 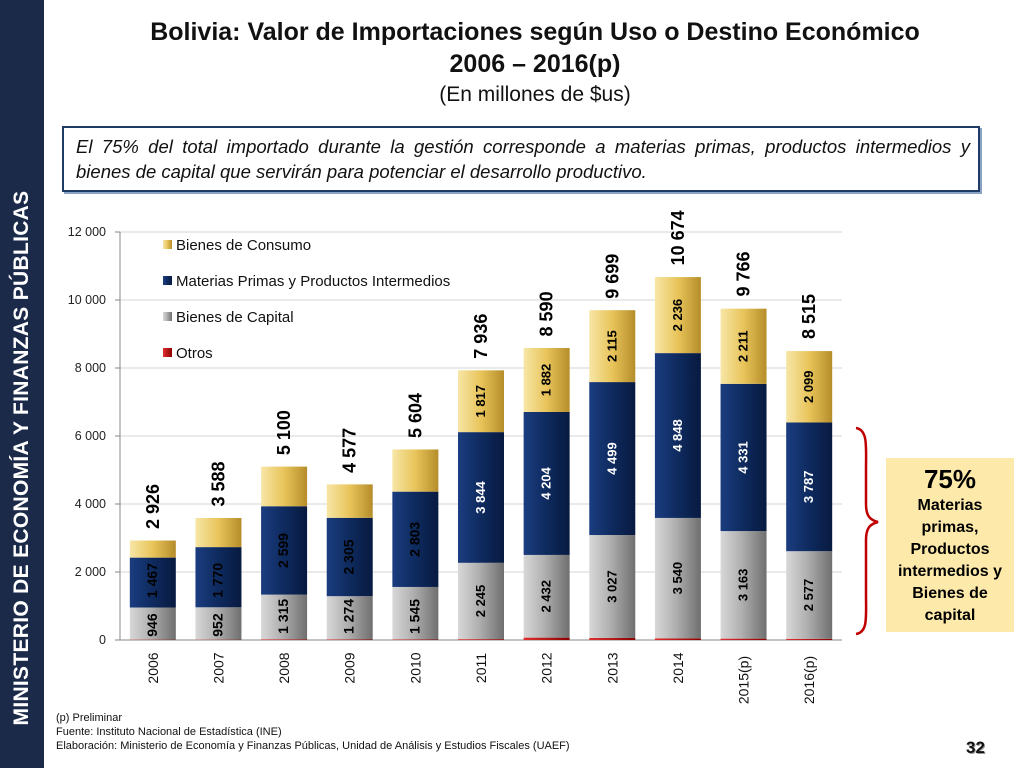 What do you see at coordinates (611, 346) in the screenshot?
I see `value-label-consumo: 2 115` at bounding box center [611, 346].